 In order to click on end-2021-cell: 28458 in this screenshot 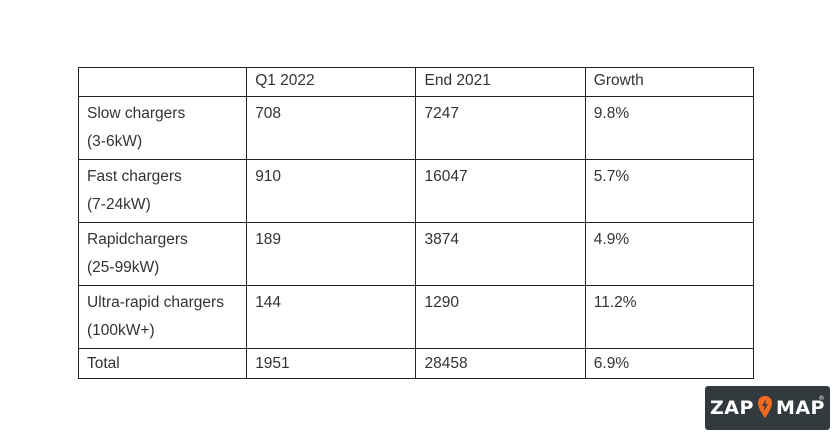, I will do `click(500, 363)`.